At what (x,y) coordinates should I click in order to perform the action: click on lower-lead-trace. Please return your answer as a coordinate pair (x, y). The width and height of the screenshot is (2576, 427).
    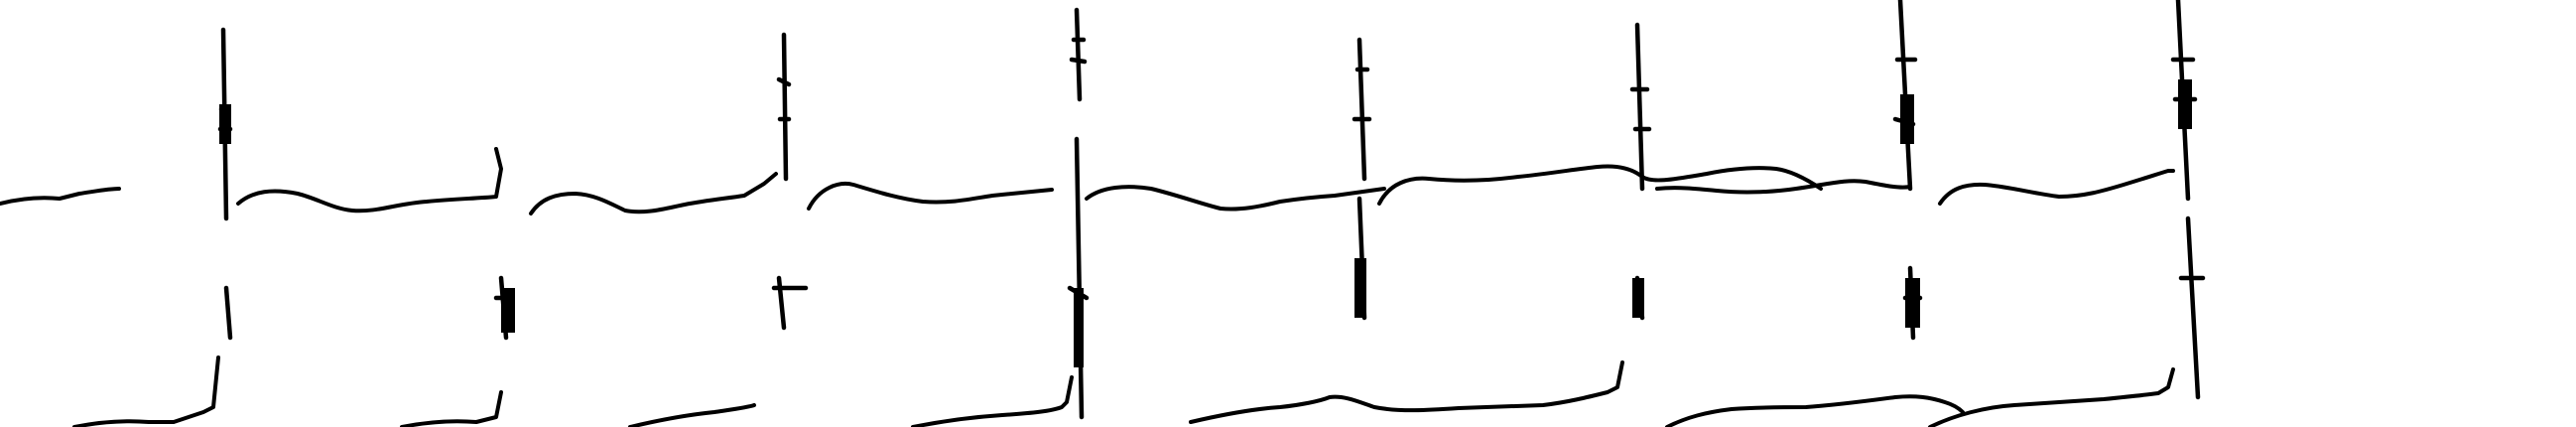
    Looking at the image, I should click on (1124, 391).